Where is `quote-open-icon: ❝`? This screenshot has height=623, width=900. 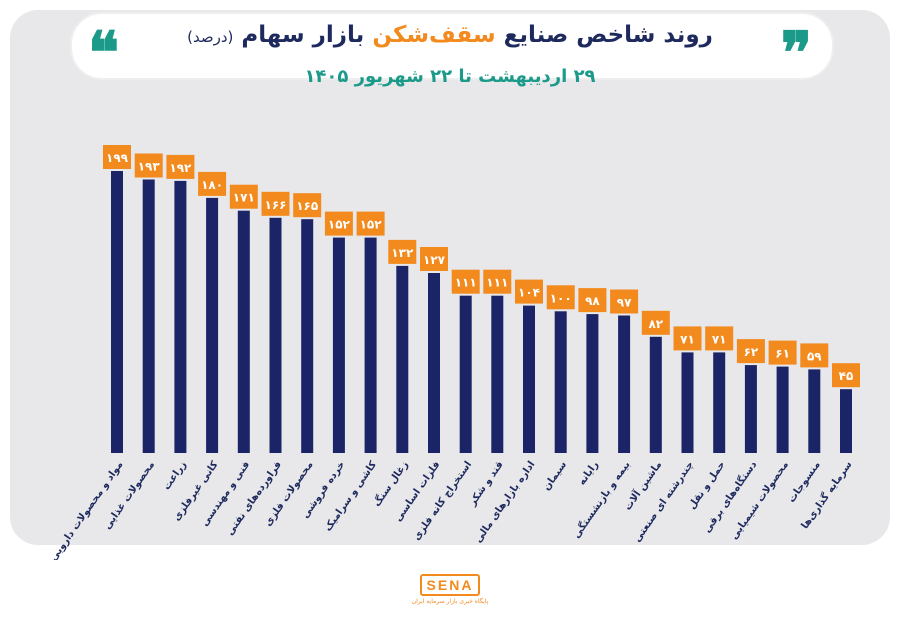
quote-open-icon: ❝ is located at coordinates (104, 53).